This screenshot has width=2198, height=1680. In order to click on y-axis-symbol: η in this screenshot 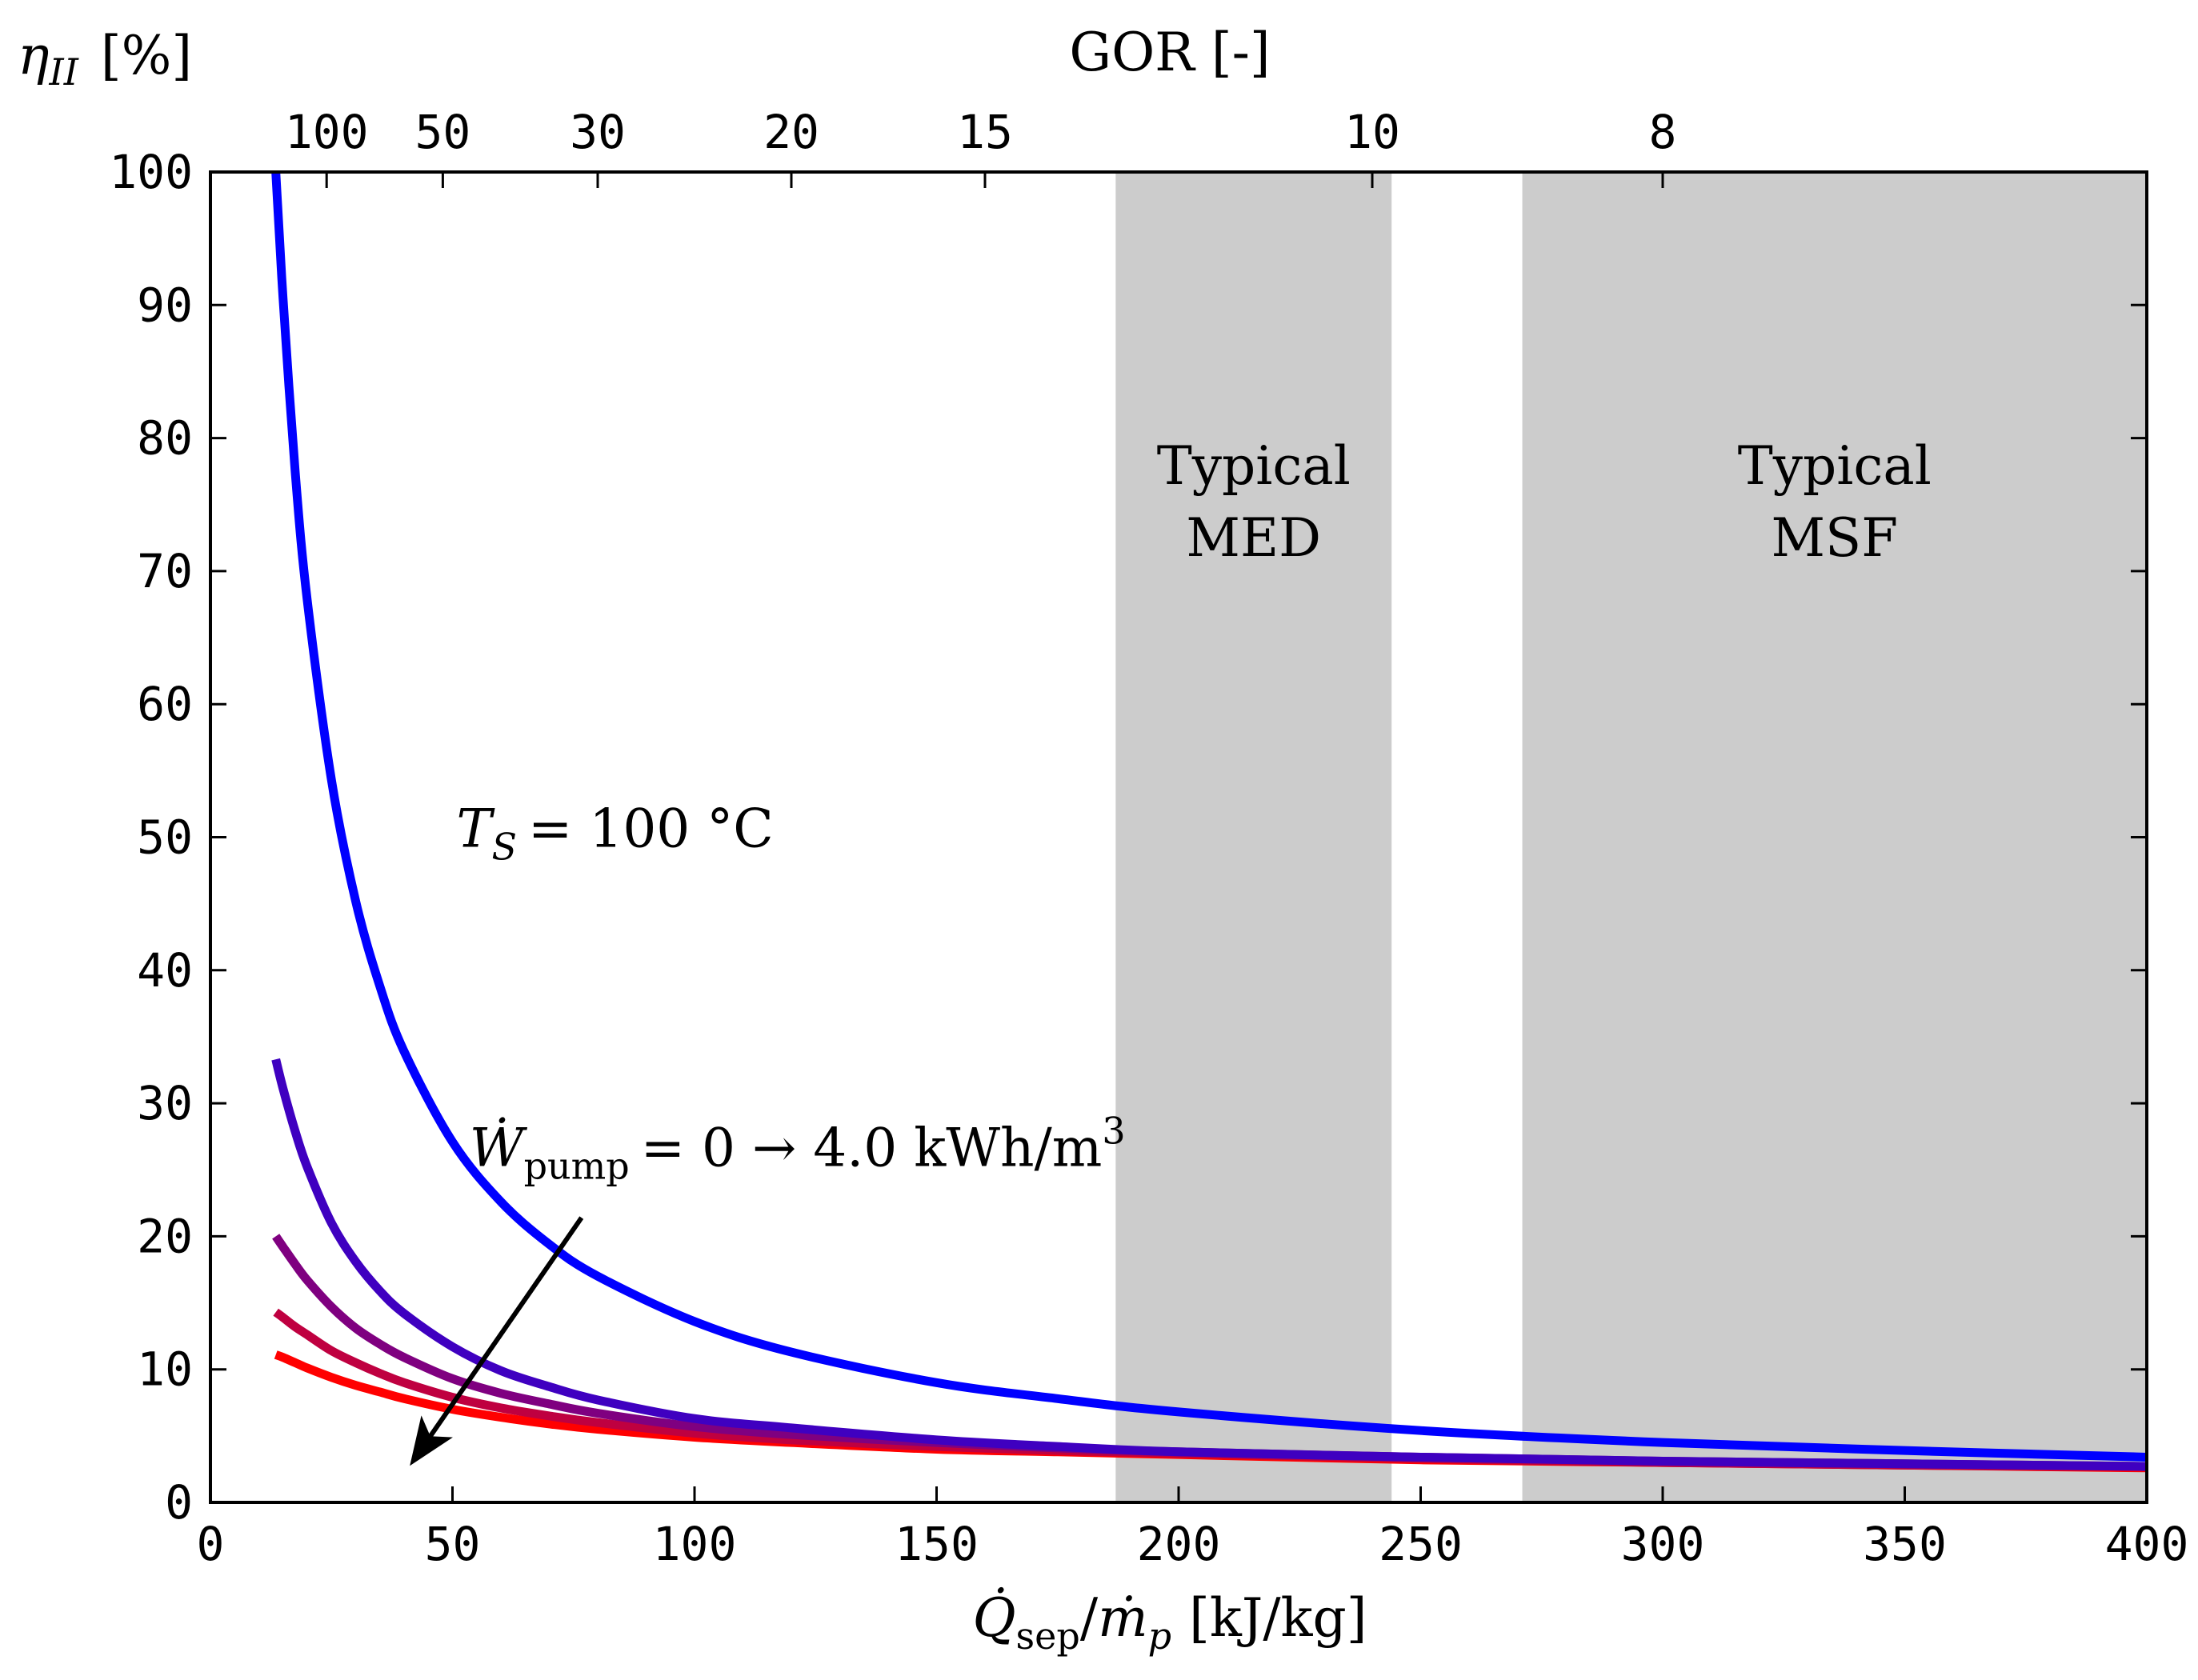, I will do `click(34, 55)`.